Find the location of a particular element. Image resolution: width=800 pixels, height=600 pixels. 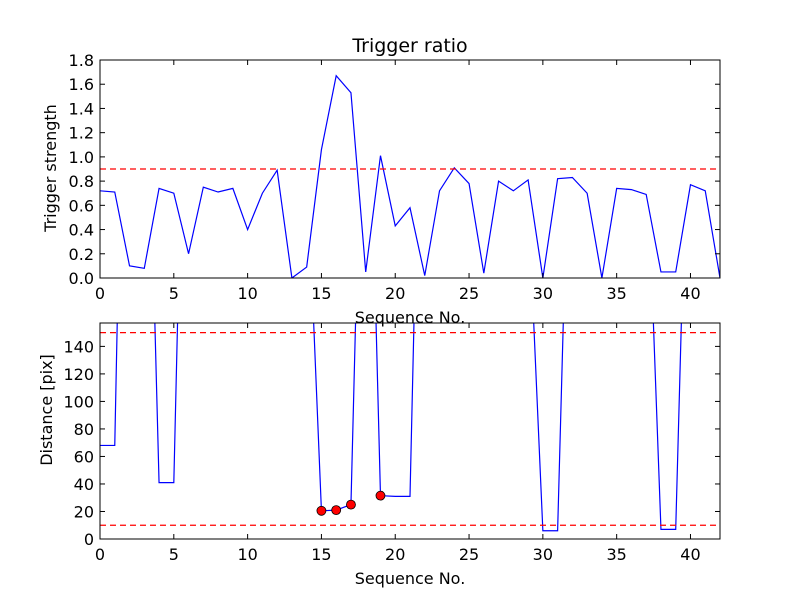

y-tick-label: 20 is located at coordinates (84, 511).